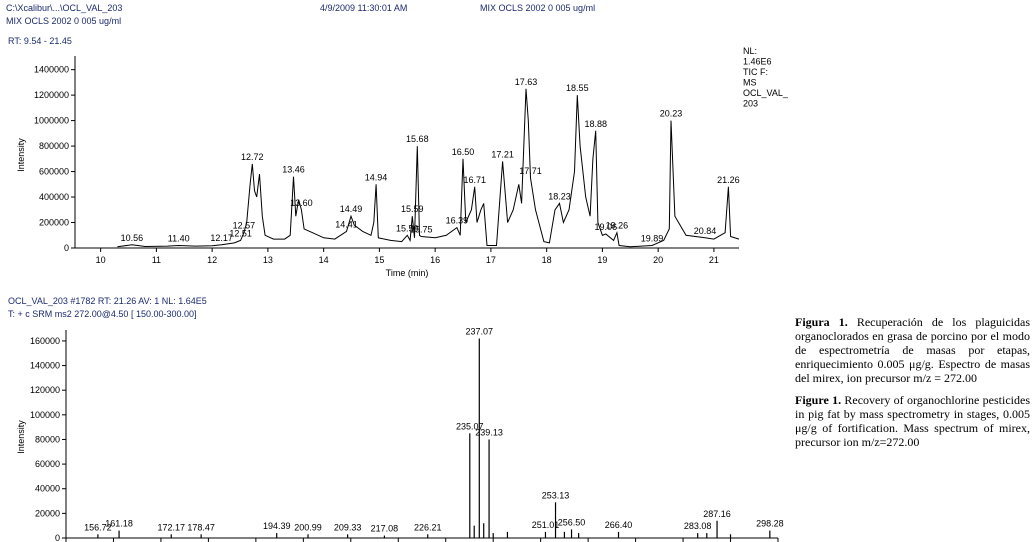 This screenshot has width=1034, height=542. Describe the element at coordinates (348, 527) in the screenshot. I see `peak-label: 209.33` at that location.